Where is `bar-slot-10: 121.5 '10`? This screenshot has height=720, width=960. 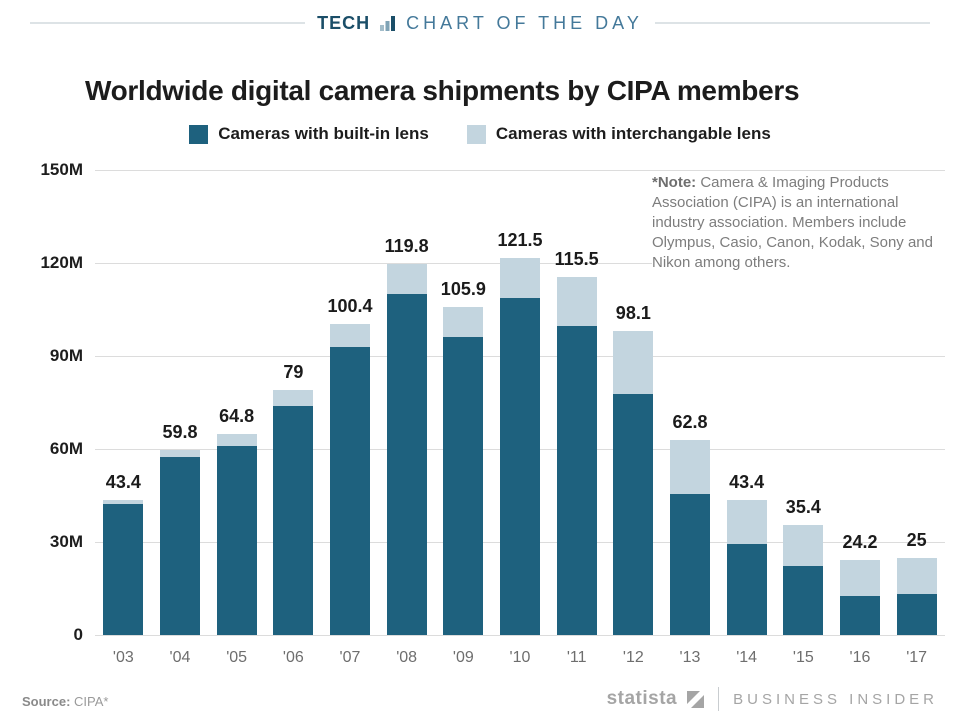 bar-slot-10: 121.5 '10 is located at coordinates (520, 418).